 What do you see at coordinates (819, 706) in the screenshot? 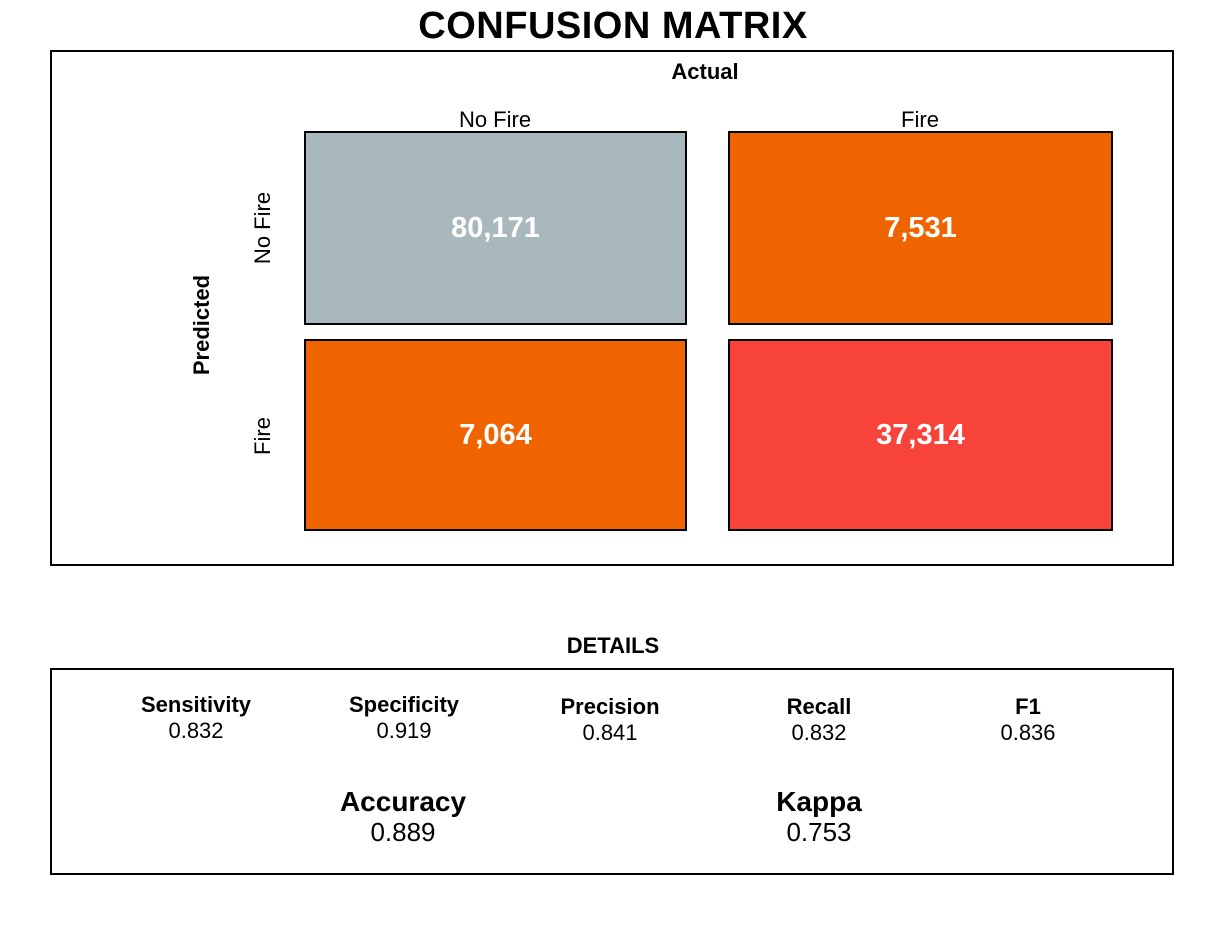
I see `metric-name: Recall` at bounding box center [819, 706].